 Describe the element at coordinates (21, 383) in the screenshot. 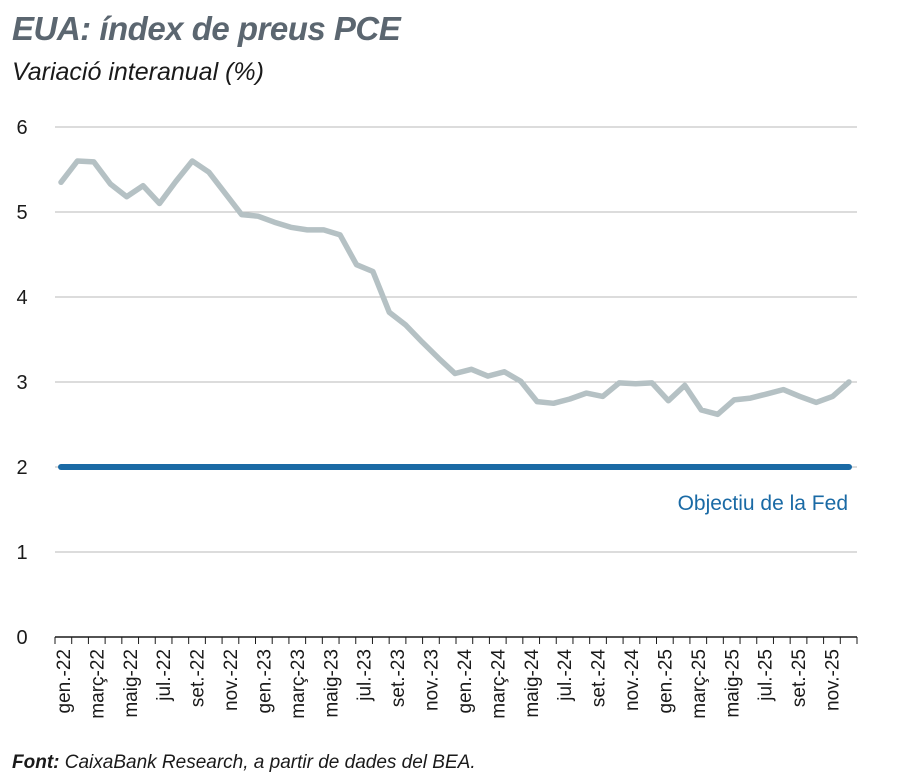

I see `y-tick-label: 3` at that location.